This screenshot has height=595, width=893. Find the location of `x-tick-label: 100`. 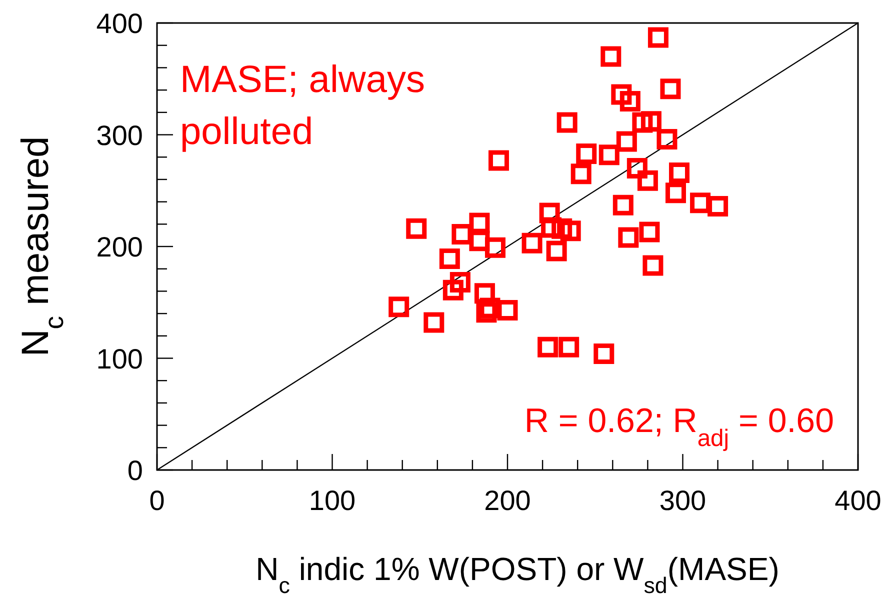

x-tick-label: 100 is located at coordinates (332, 500).